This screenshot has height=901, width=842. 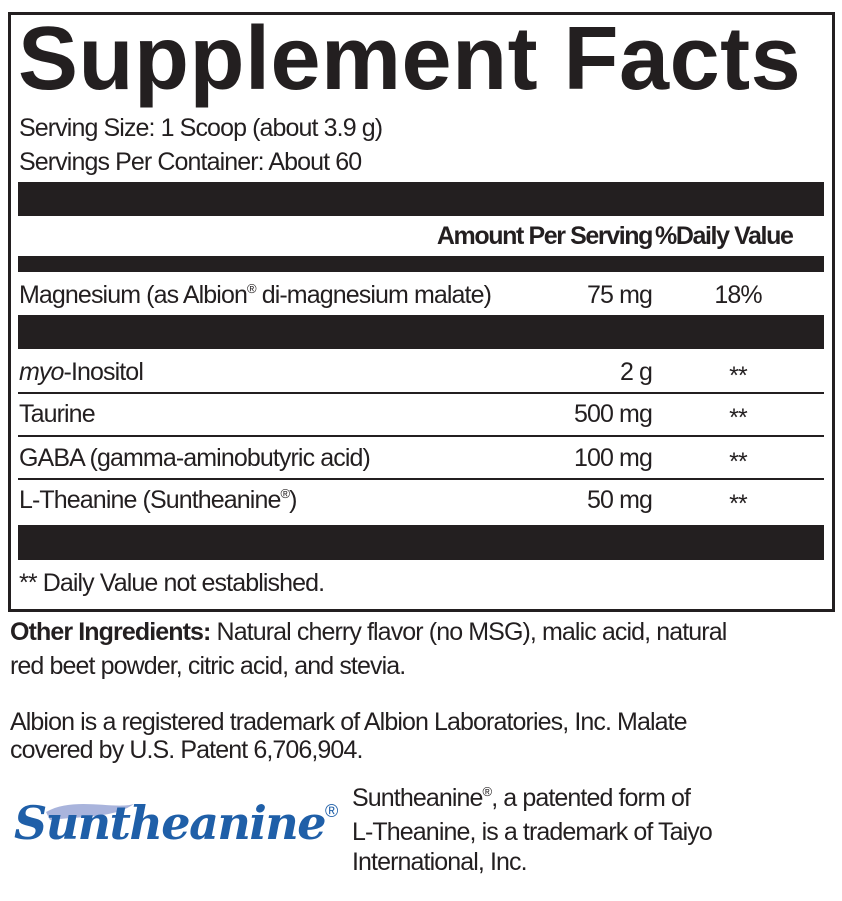 What do you see at coordinates (417, 798) in the screenshot?
I see `note-text: Suntheanine` at bounding box center [417, 798].